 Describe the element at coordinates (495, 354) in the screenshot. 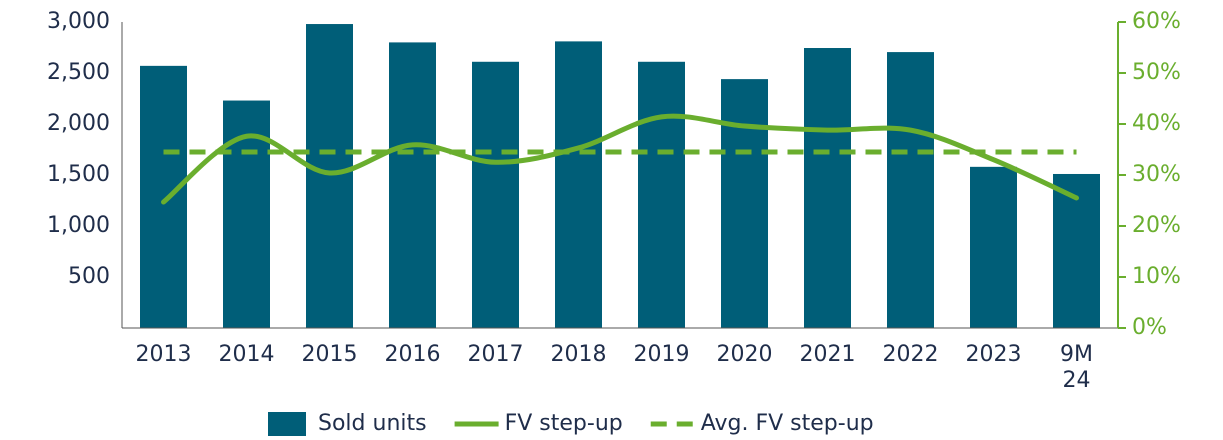

I see `x-tick-label: 2017` at that location.